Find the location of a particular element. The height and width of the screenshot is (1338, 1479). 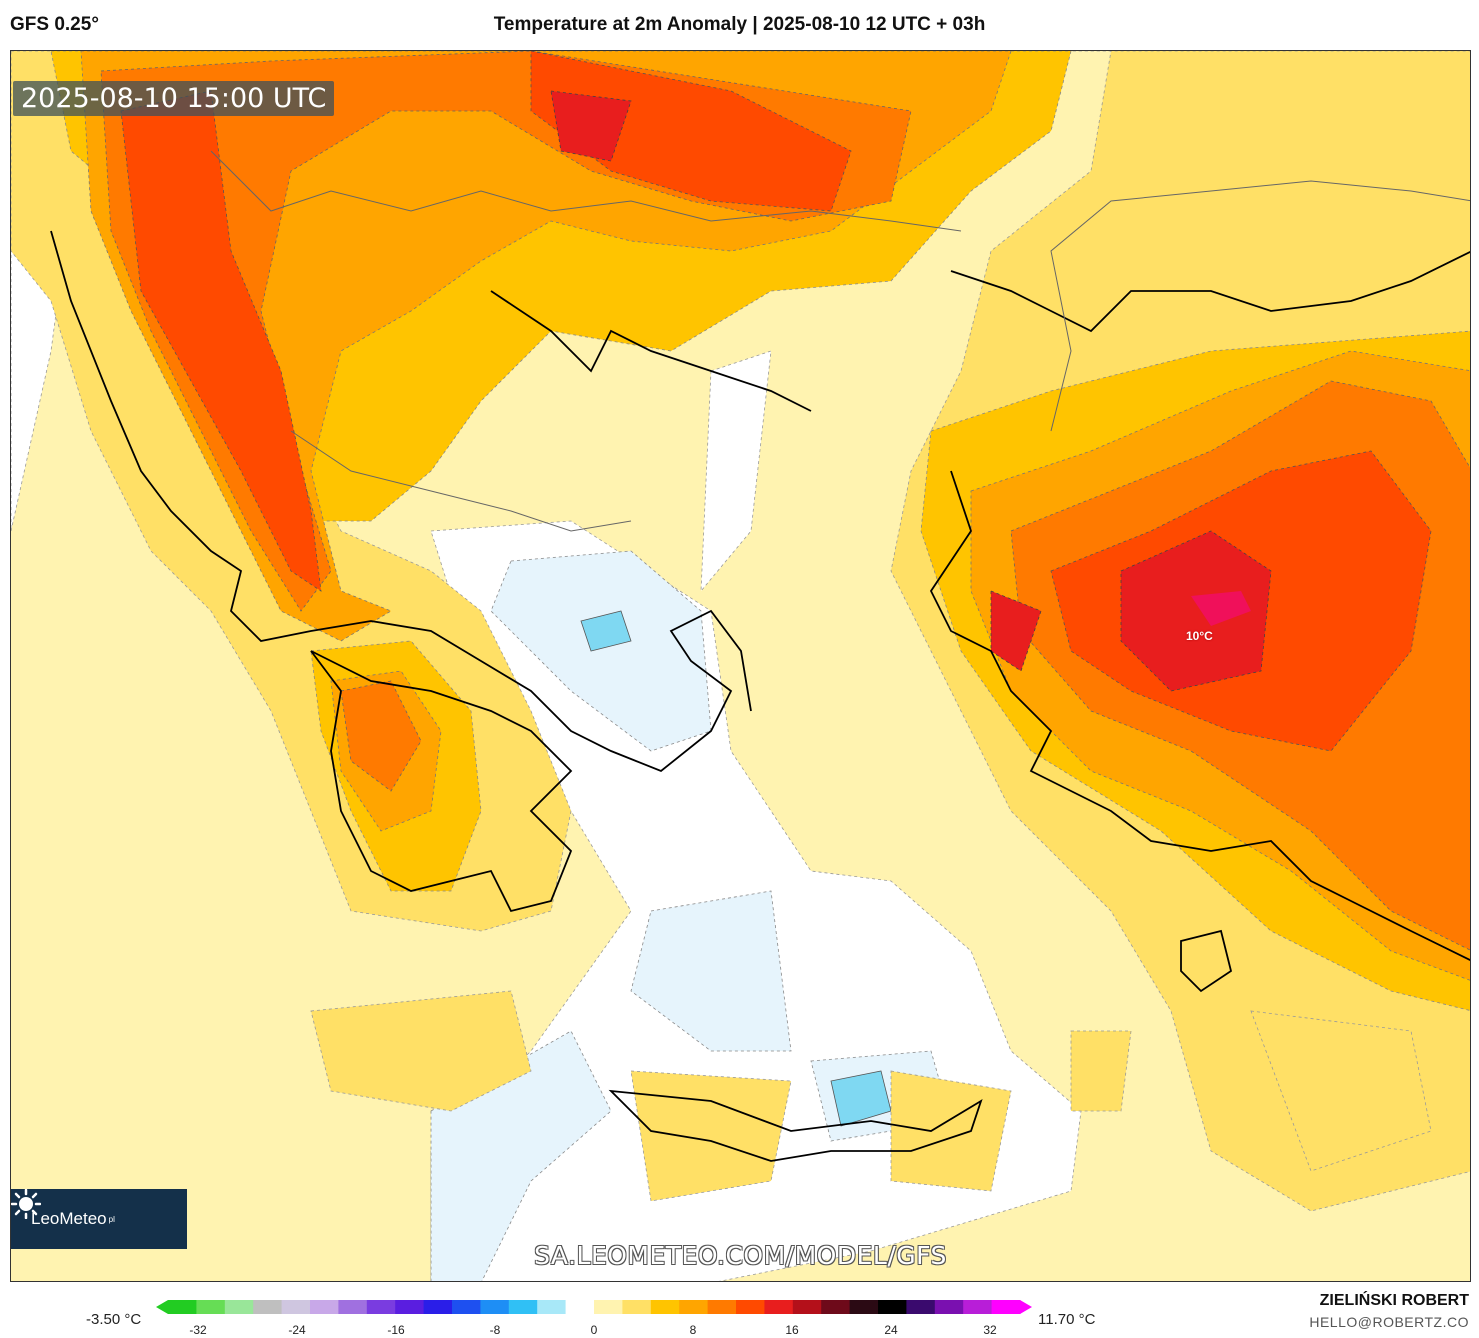

legend-tick-label: 16 is located at coordinates (792, 1330).